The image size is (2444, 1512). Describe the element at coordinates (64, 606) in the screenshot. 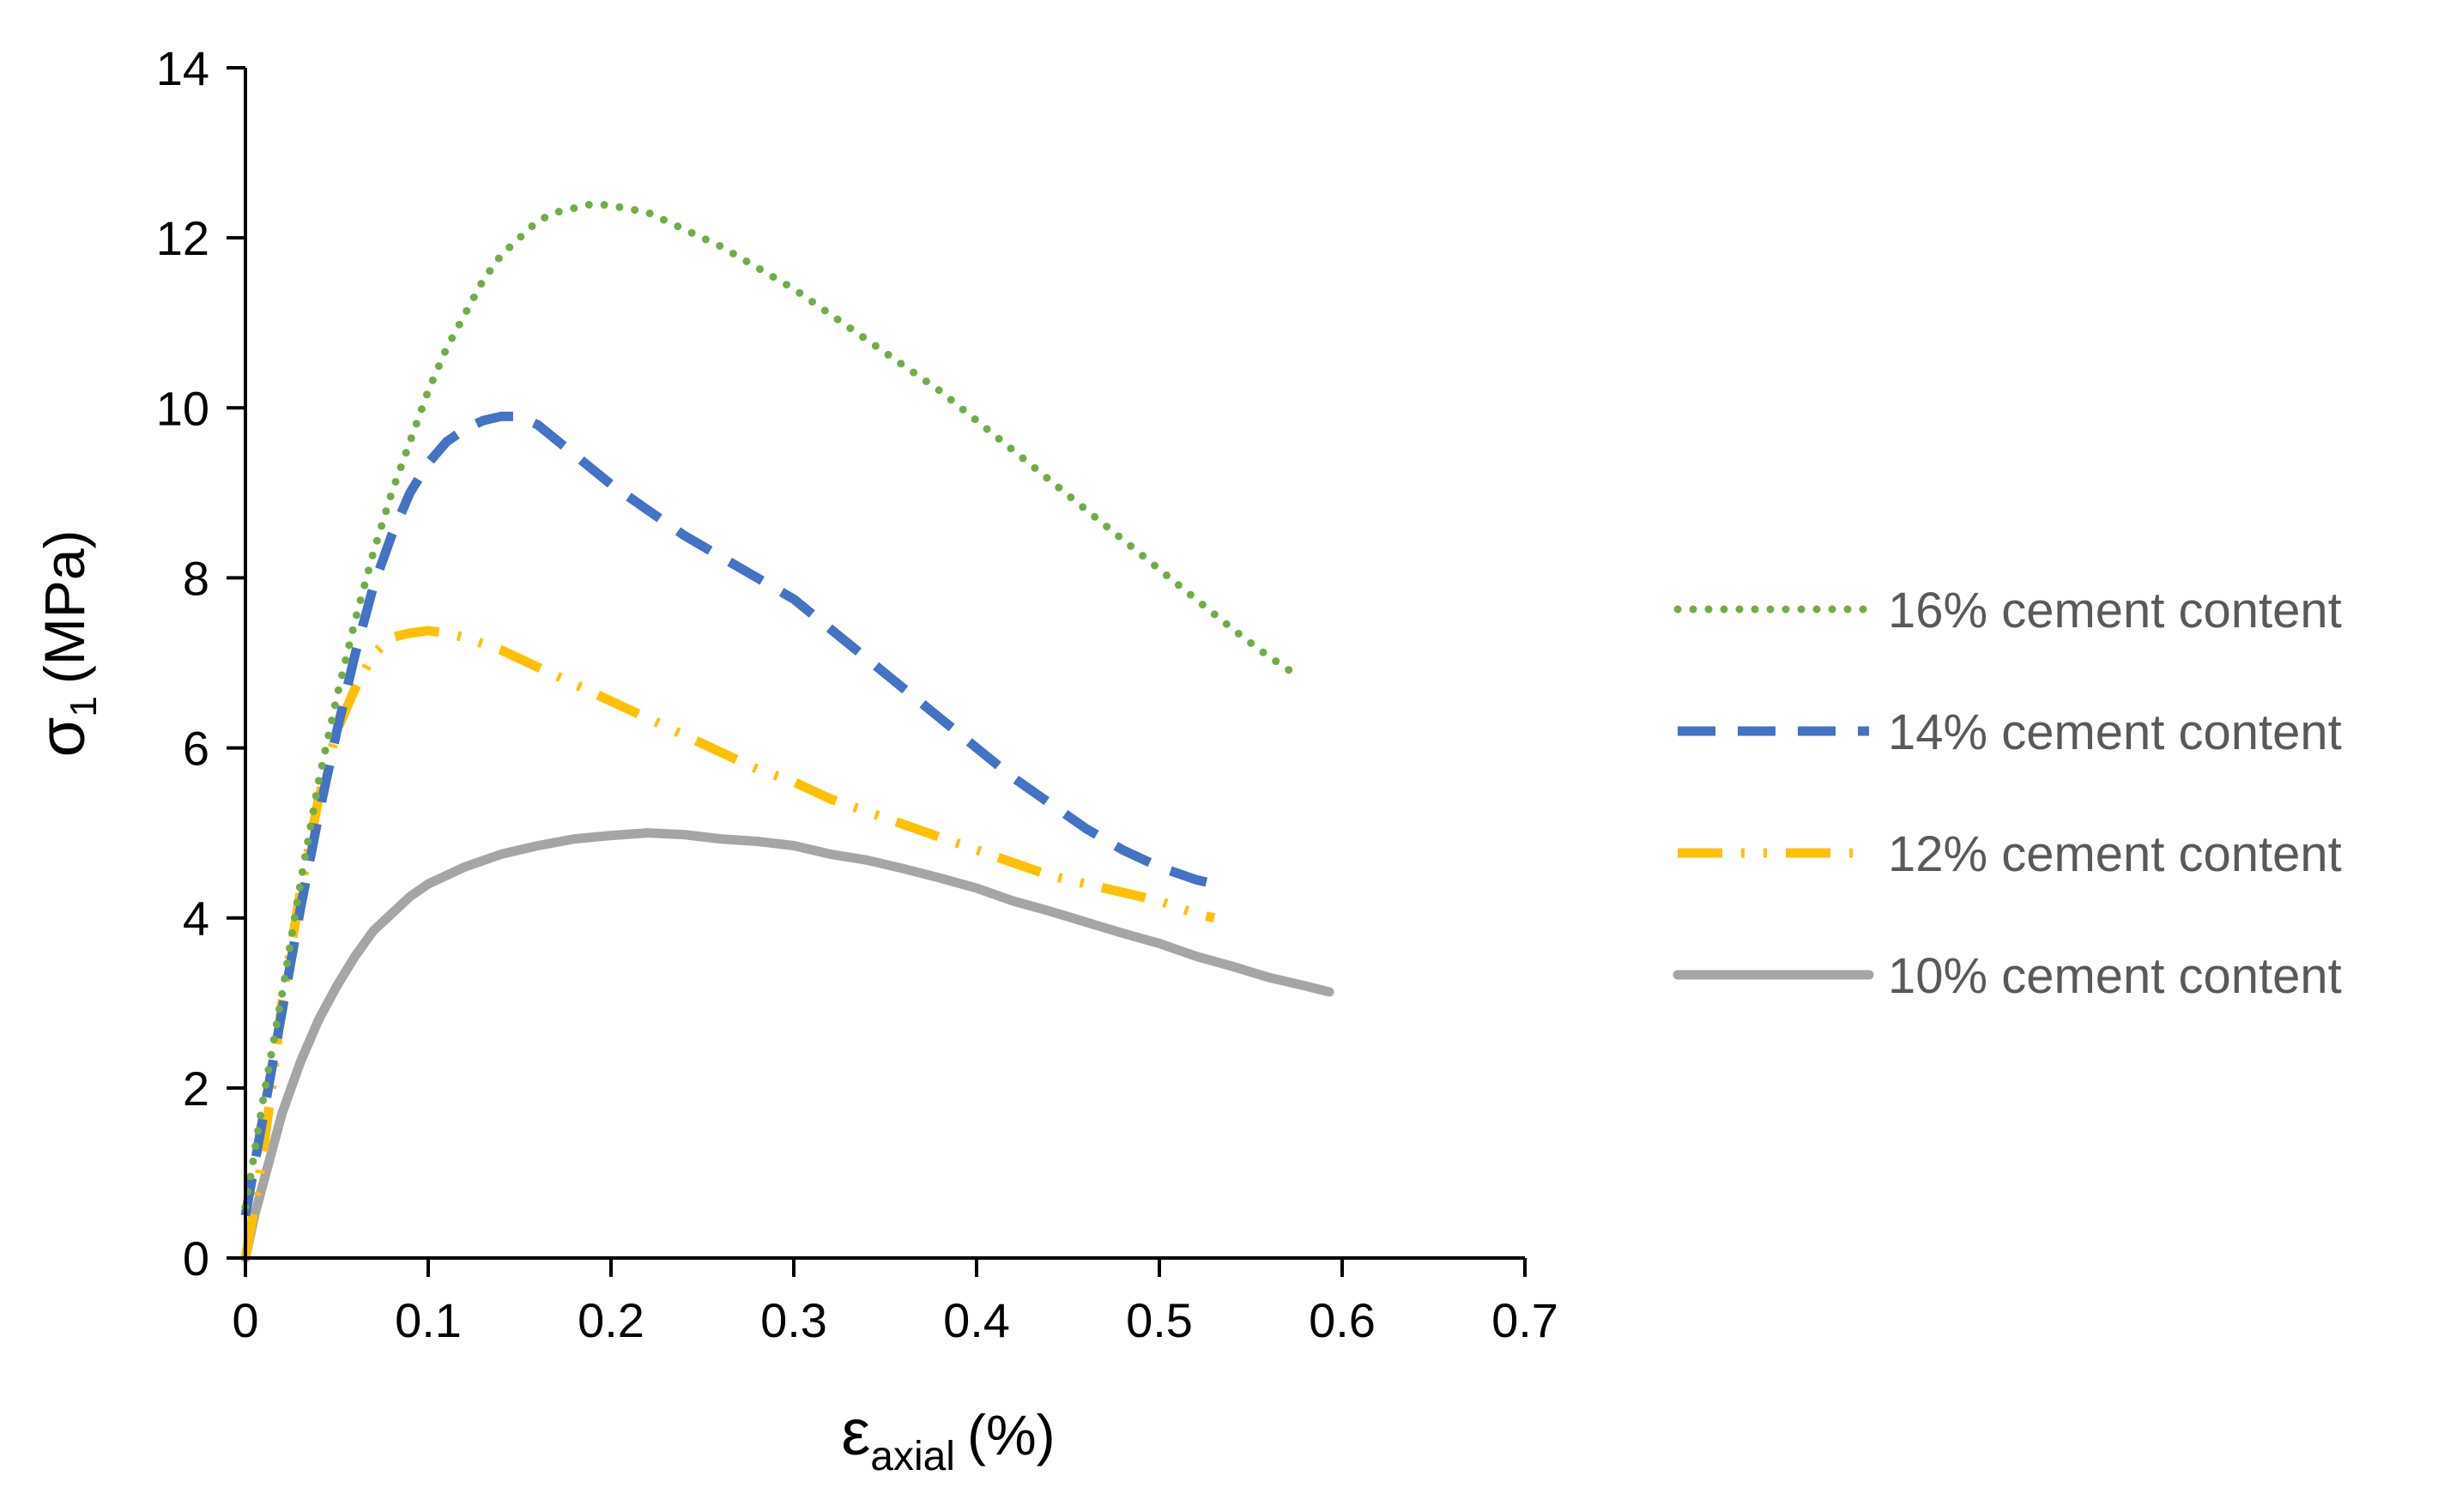

I see `y-axis-unit: (MPa)` at that location.